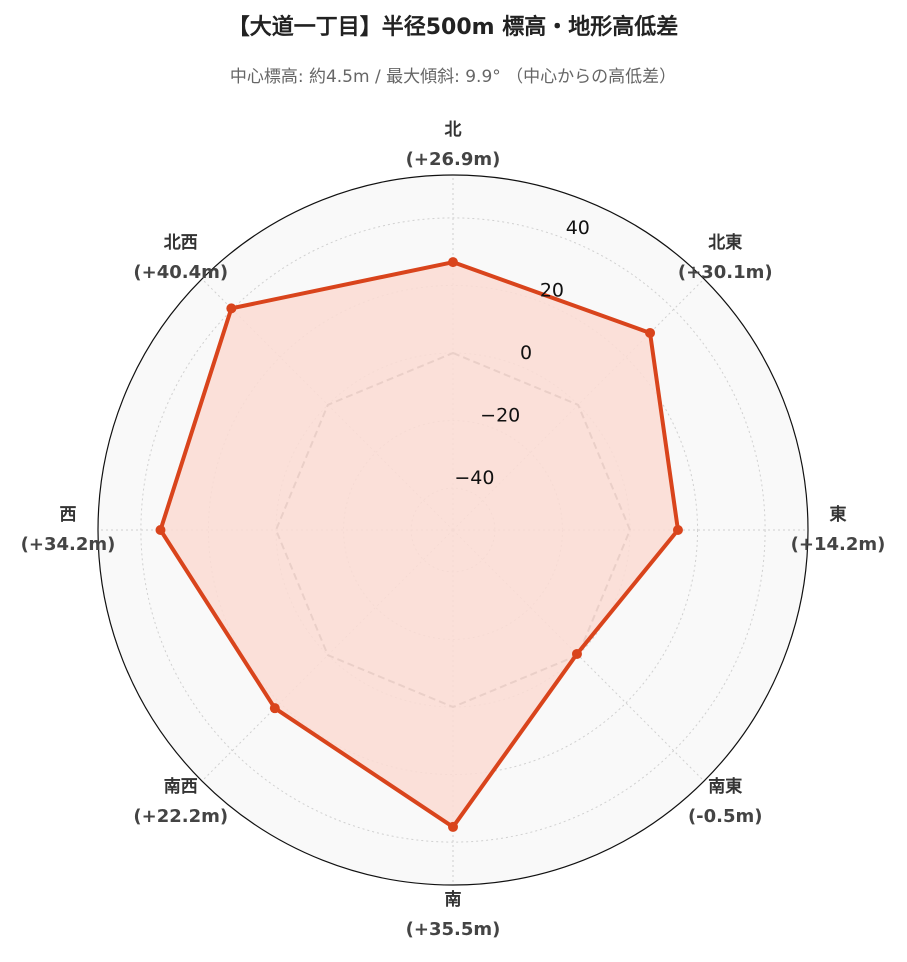 The height and width of the screenshot is (962, 907). Describe the element at coordinates (181, 243) in the screenshot. I see `category-label: 北西` at that location.